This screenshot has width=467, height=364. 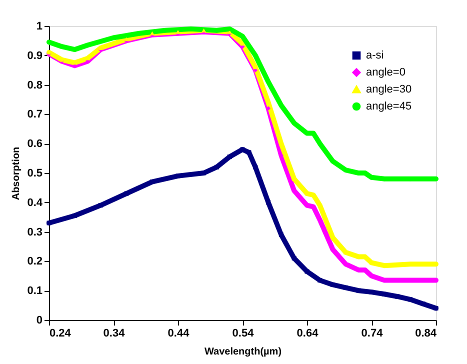 What do you see at coordinates (34, 262) in the screenshot?
I see `y-tick-label: 0.2` at bounding box center [34, 262].